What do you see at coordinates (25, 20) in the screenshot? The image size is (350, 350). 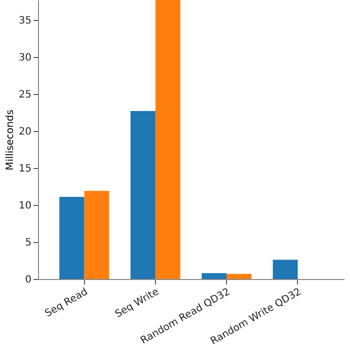 I see `y-tick-label: 35` at bounding box center [25, 20].